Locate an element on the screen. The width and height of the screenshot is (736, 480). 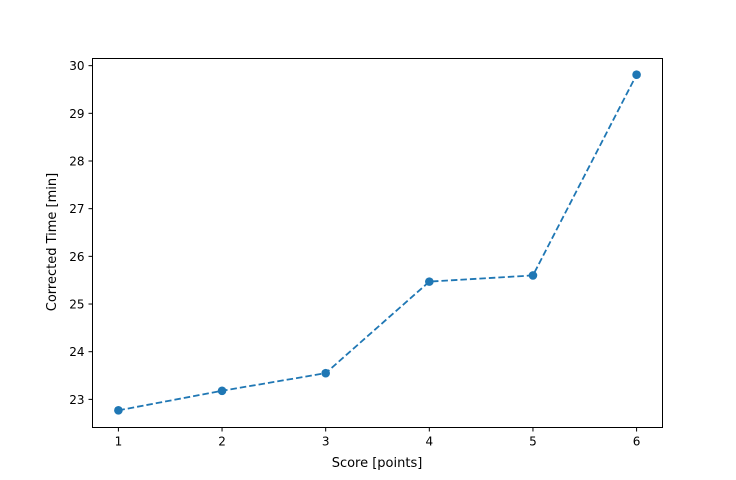
x-tick-label: 5 is located at coordinates (533, 442).